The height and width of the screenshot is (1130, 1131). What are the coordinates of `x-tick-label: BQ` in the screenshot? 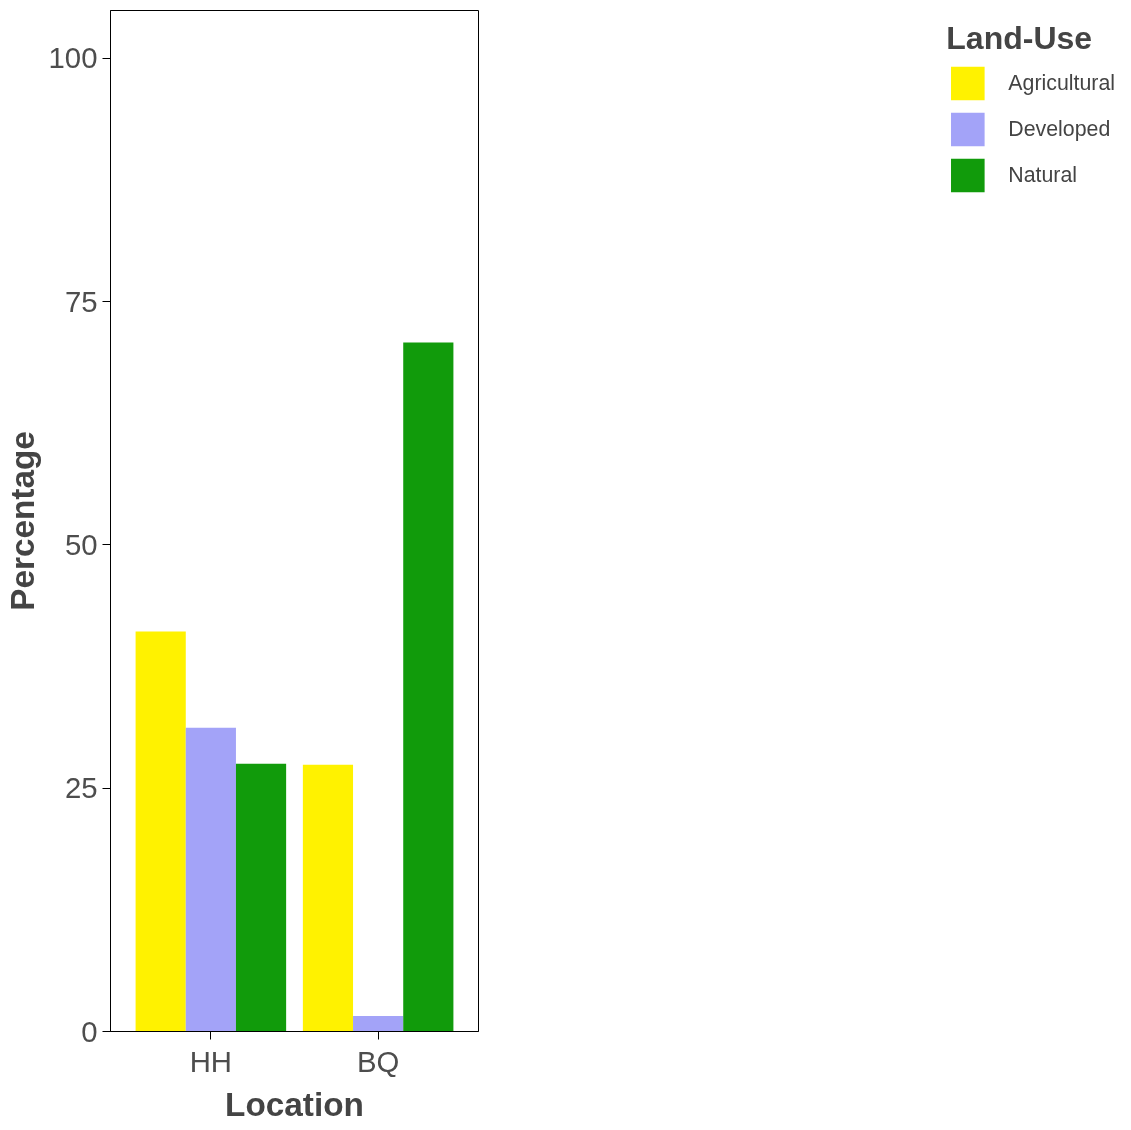 It's located at (378, 1061).